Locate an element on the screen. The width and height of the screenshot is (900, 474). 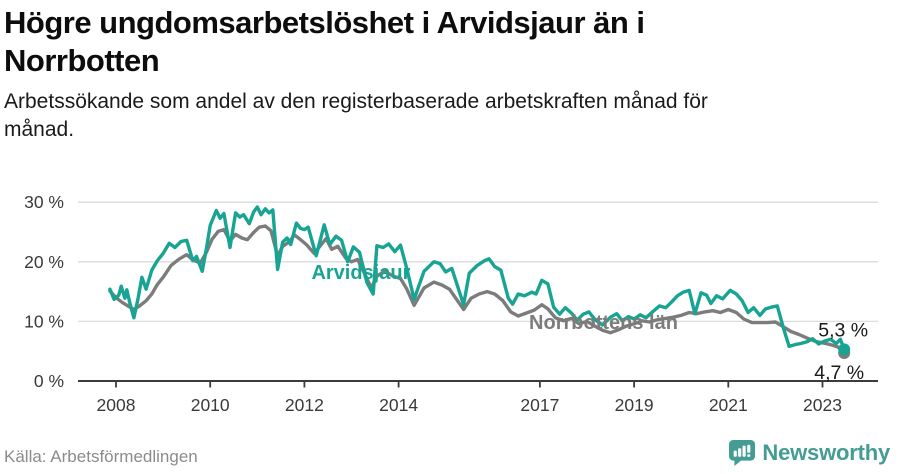
source-note: Källa: Arbetsförmedlingen is located at coordinates (101, 456).